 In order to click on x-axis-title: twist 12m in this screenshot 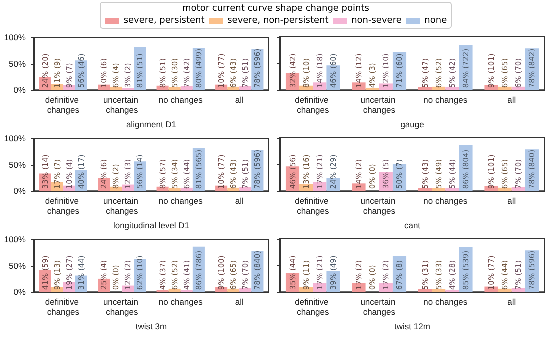, I will do `click(412, 327)`.